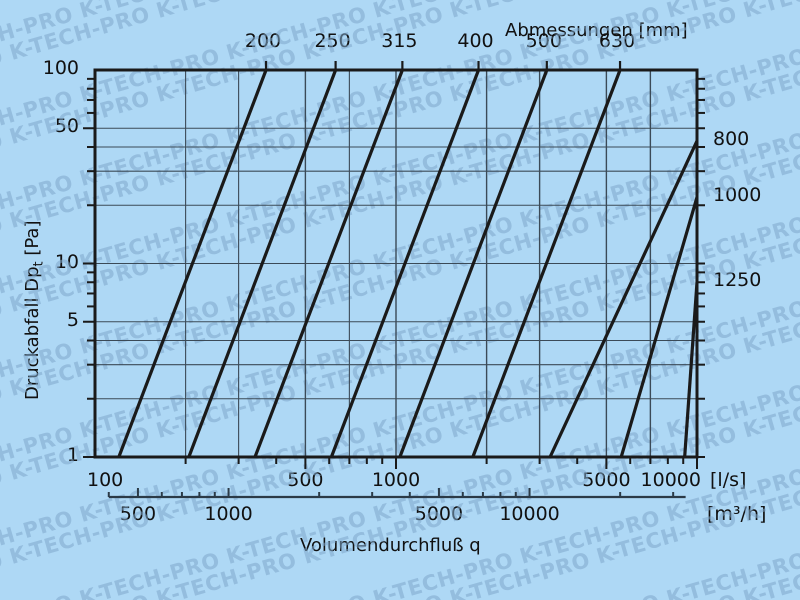  I want to click on dimension-label-500: 500, so click(543, 41).